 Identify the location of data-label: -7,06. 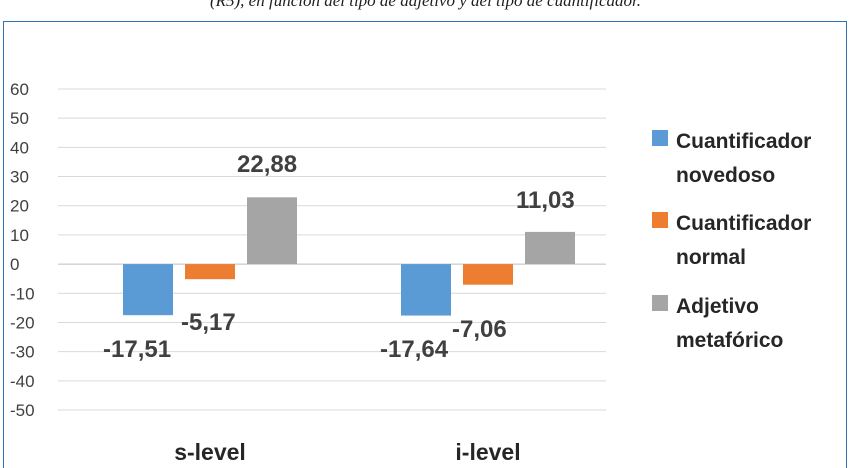
(479, 329).